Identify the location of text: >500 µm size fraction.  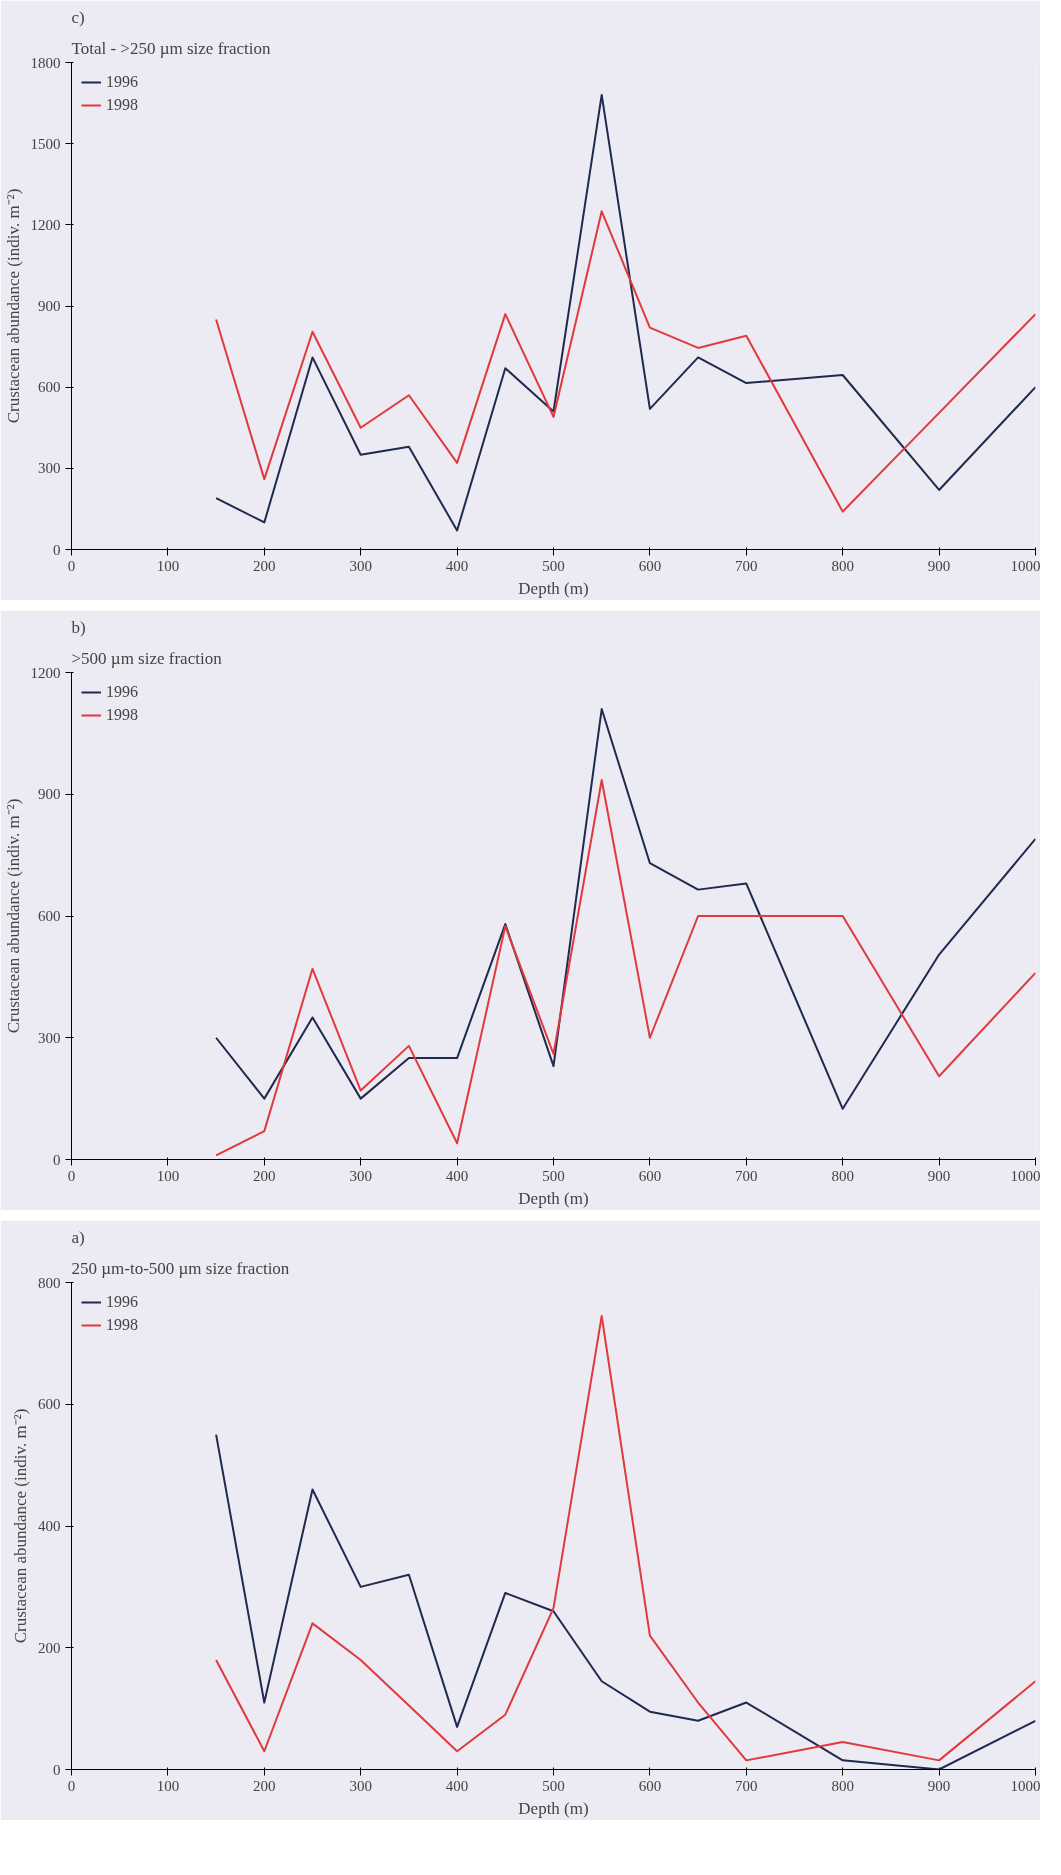
(147, 658).